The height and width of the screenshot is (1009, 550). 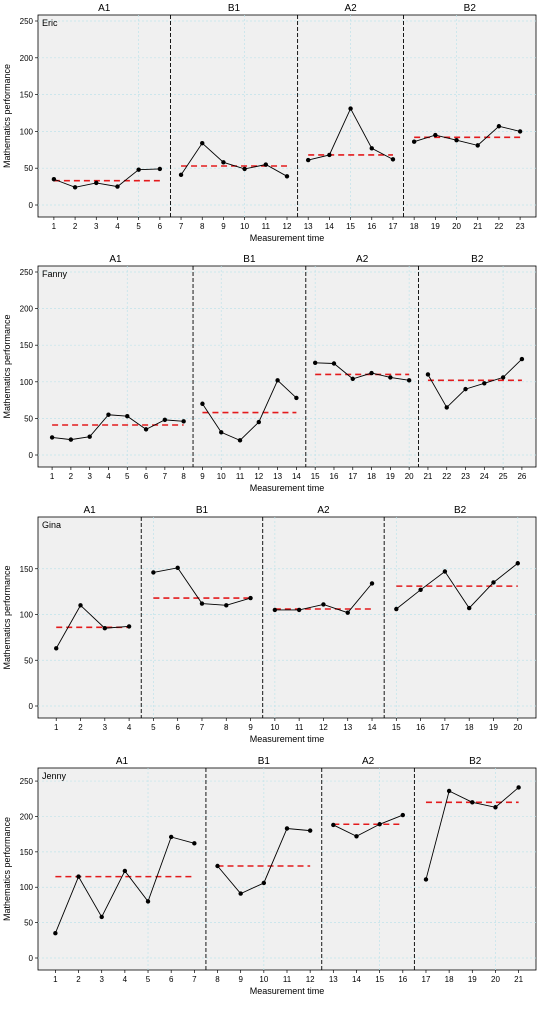 What do you see at coordinates (520, 226) in the screenshot?
I see `x-tick-label: 23` at bounding box center [520, 226].